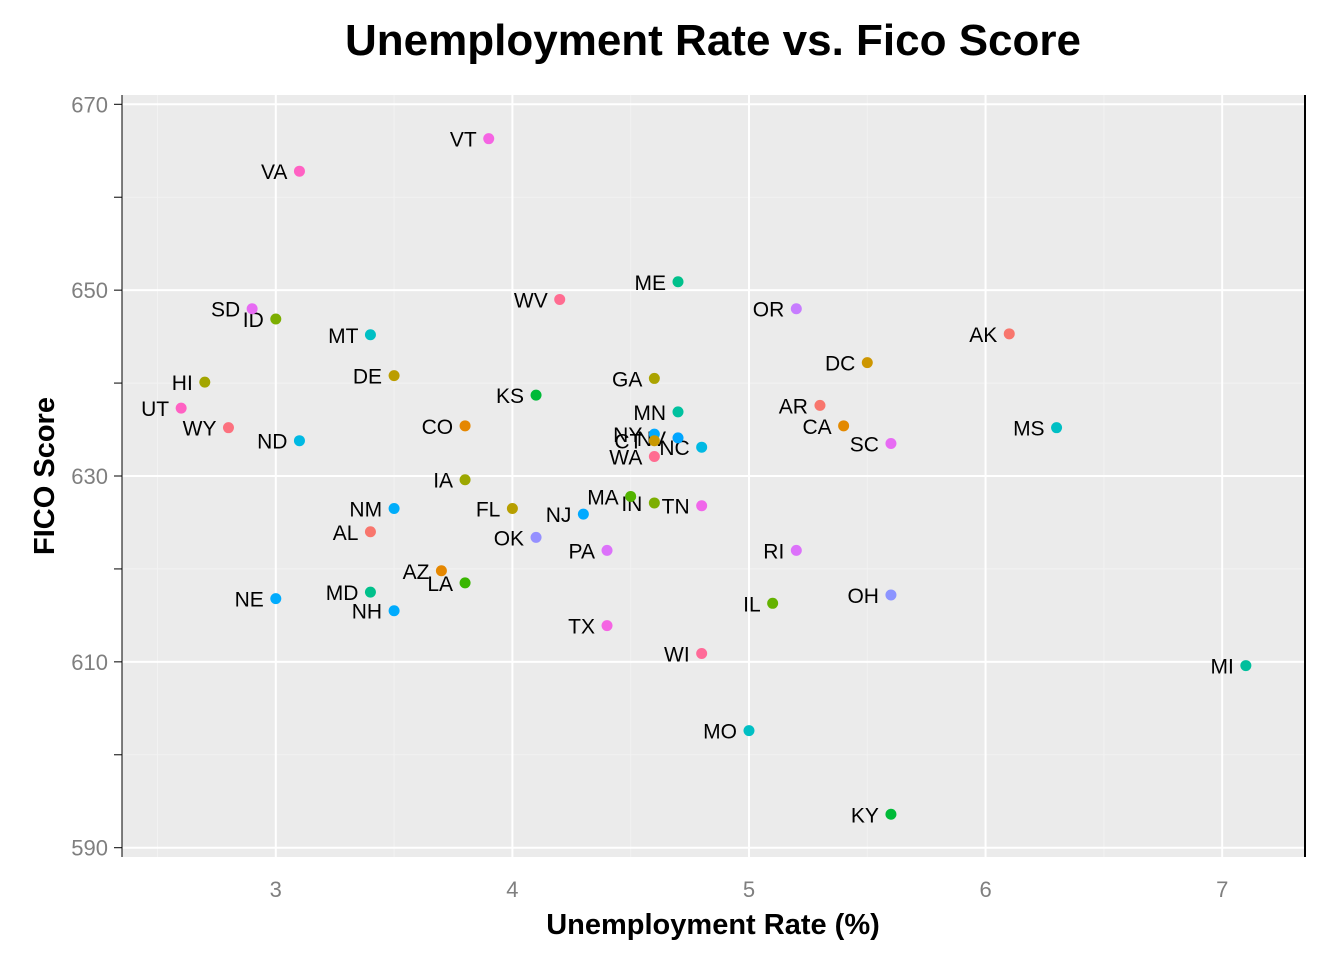 The image size is (1344, 960). Describe the element at coordinates (205, 382) in the screenshot. I see `data-point-hi` at that location.